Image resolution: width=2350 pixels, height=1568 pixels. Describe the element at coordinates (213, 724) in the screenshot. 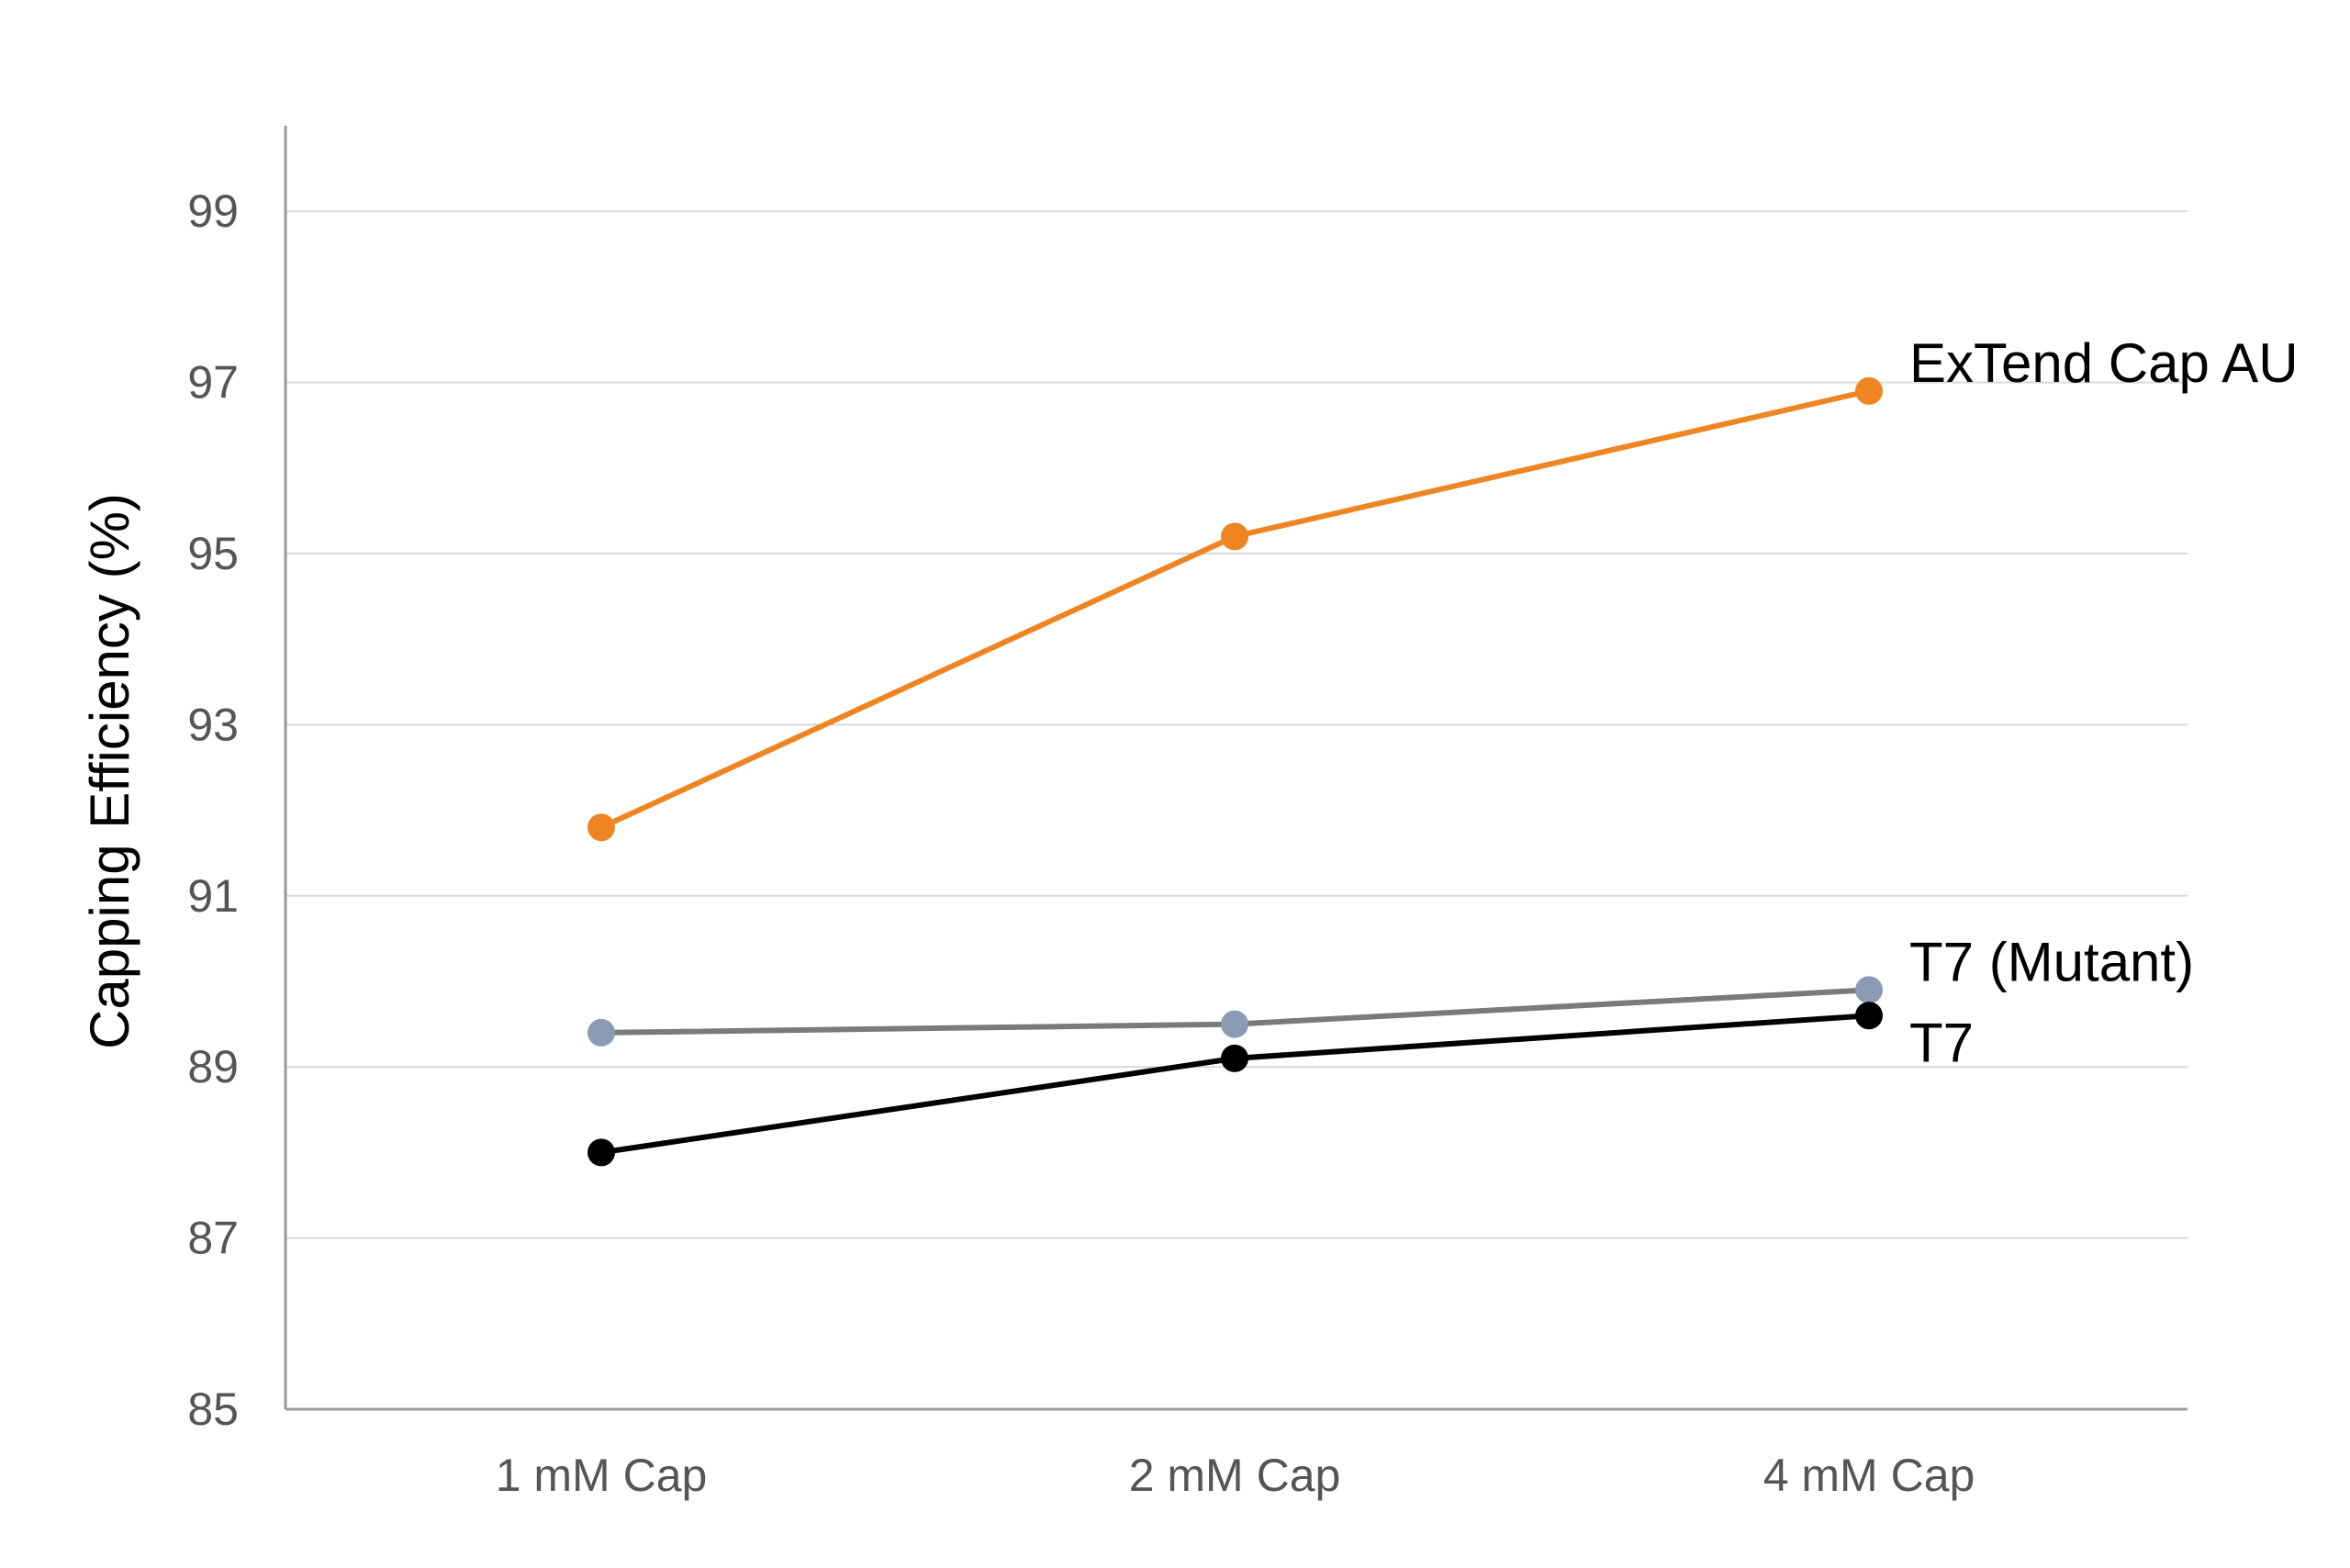

I see `y-tick-label: 93` at that location.